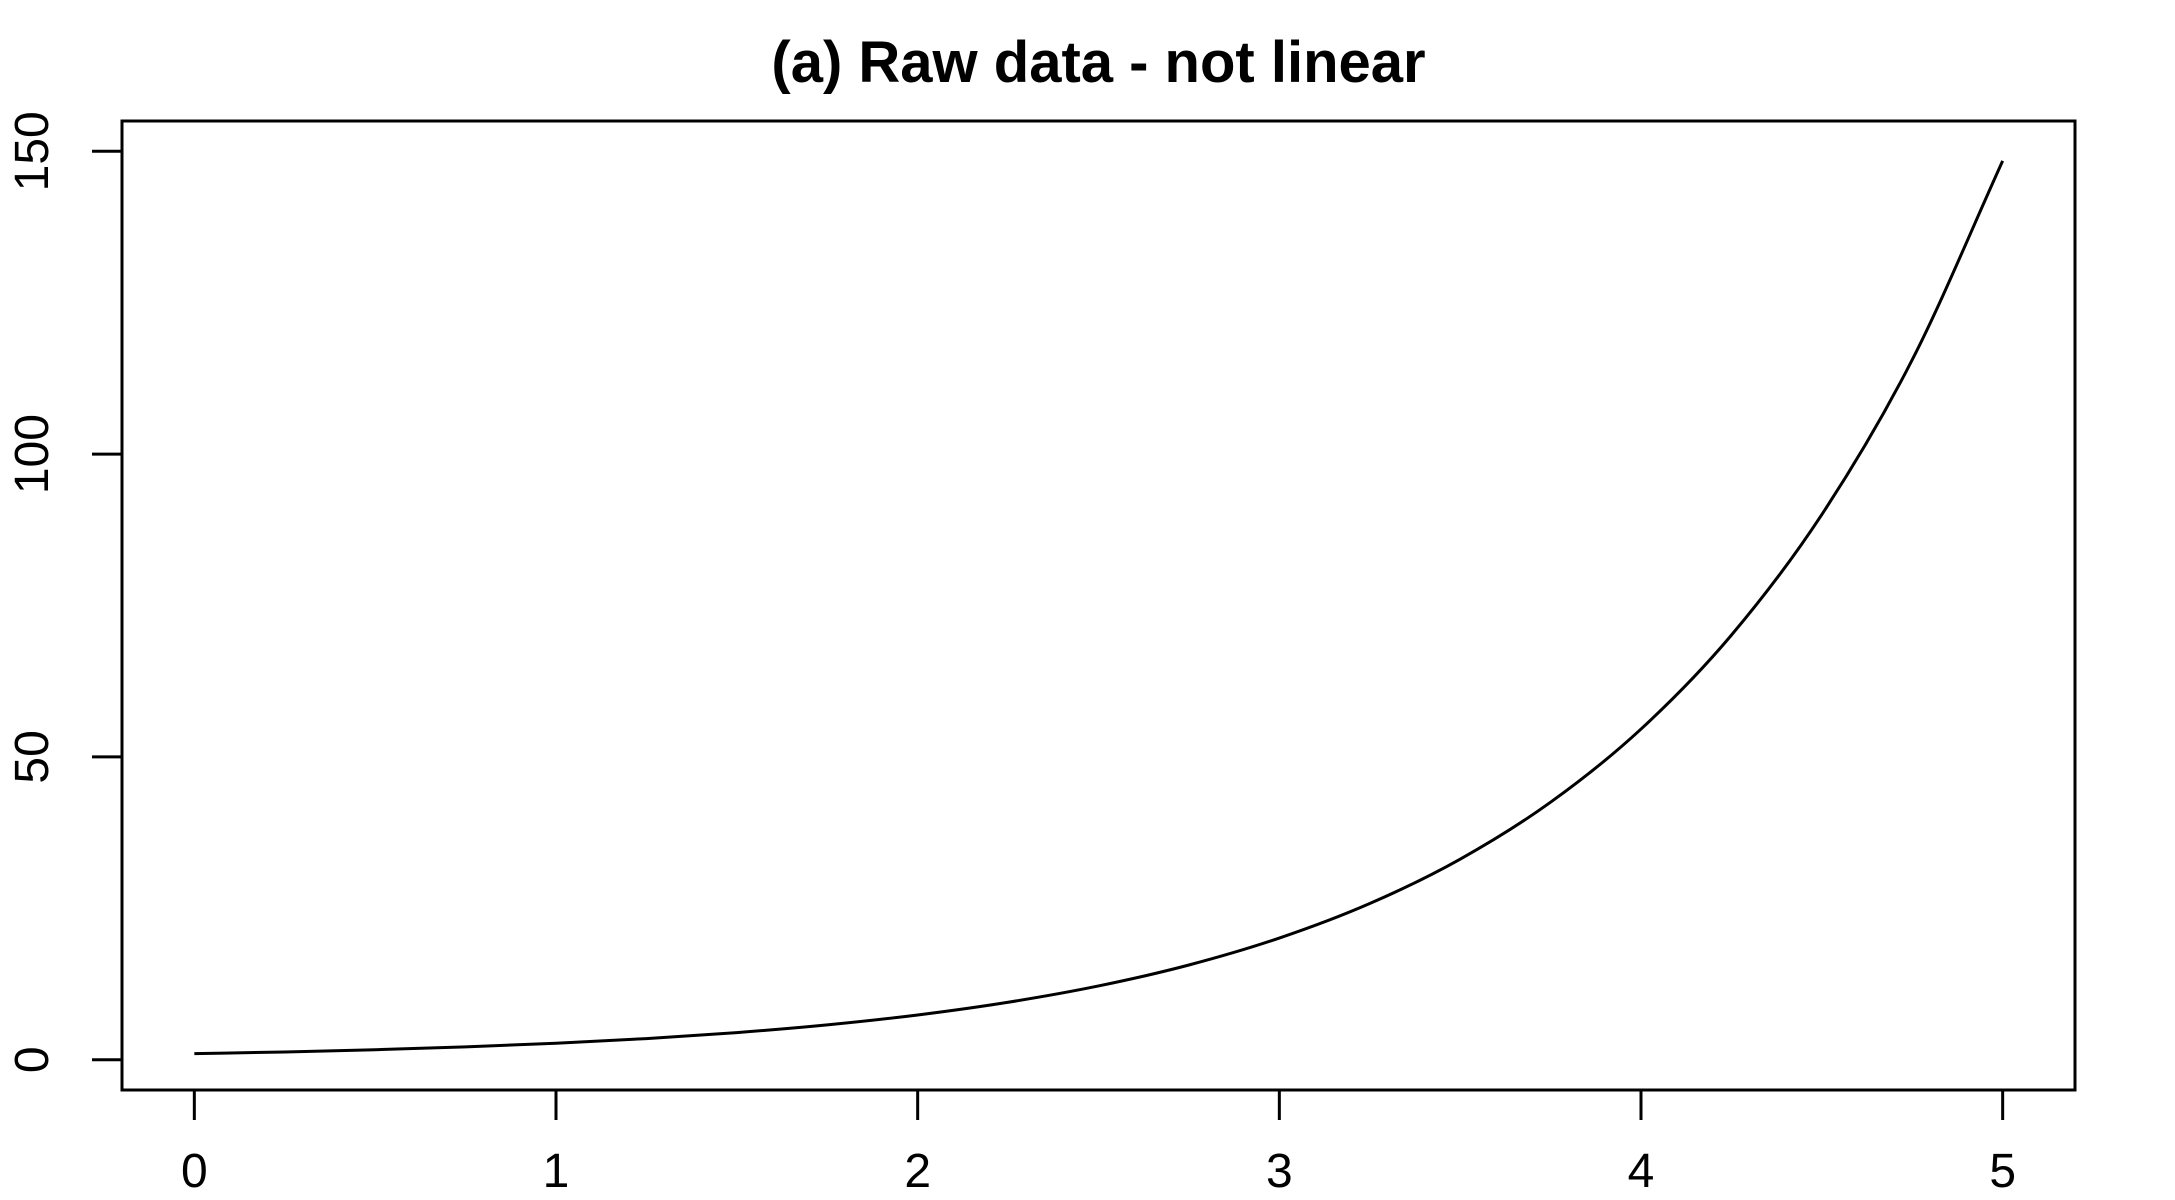 The image size is (2175, 1200). What do you see at coordinates (194, 1171) in the screenshot?
I see `x-tick-label: 0` at bounding box center [194, 1171].